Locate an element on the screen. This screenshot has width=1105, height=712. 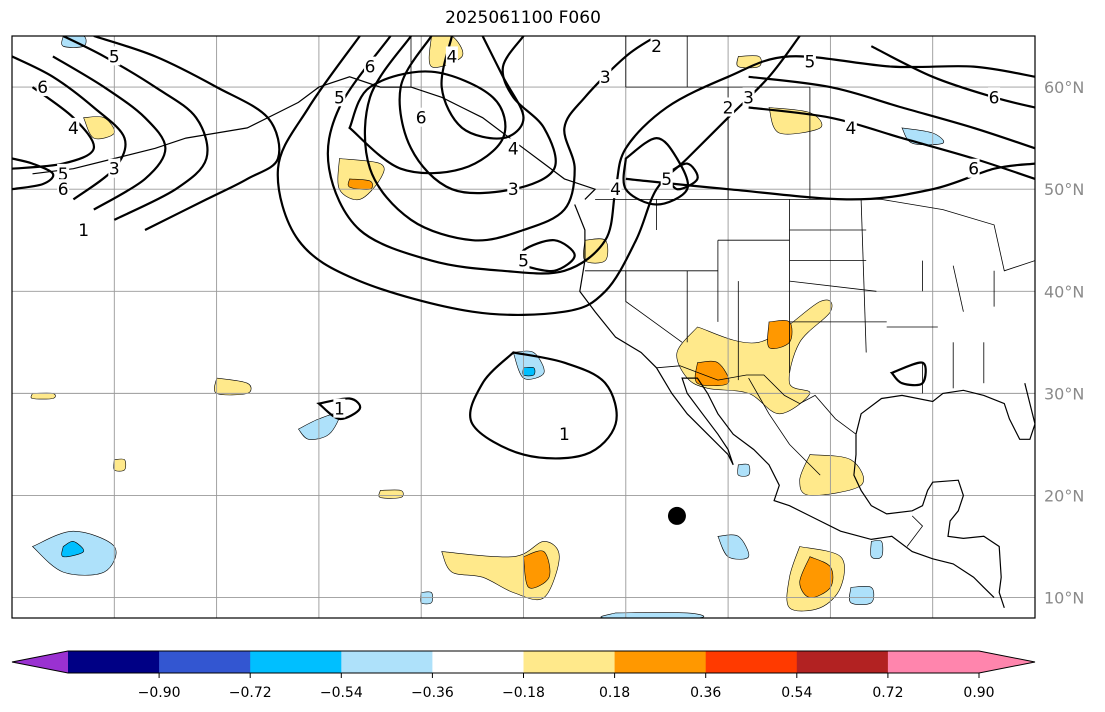
storm-center-marker is located at coordinates (676, 515).